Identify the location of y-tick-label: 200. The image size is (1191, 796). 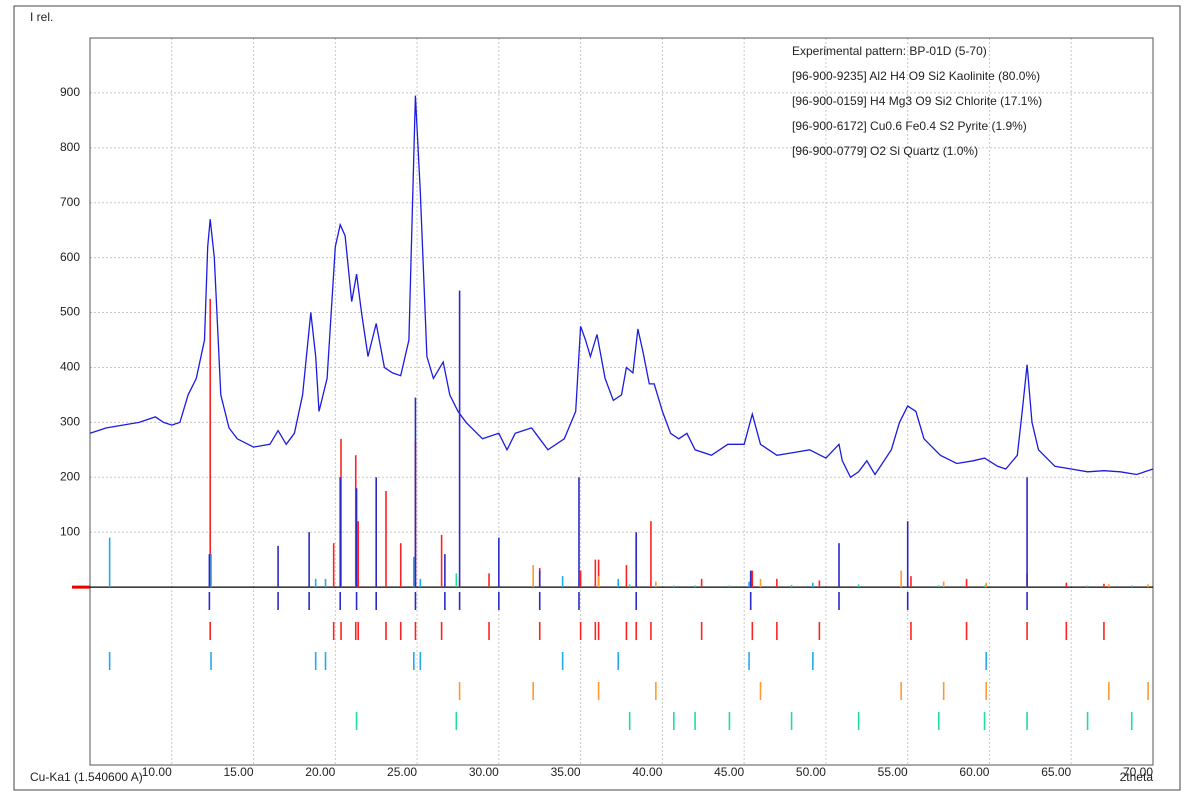
(70, 476).